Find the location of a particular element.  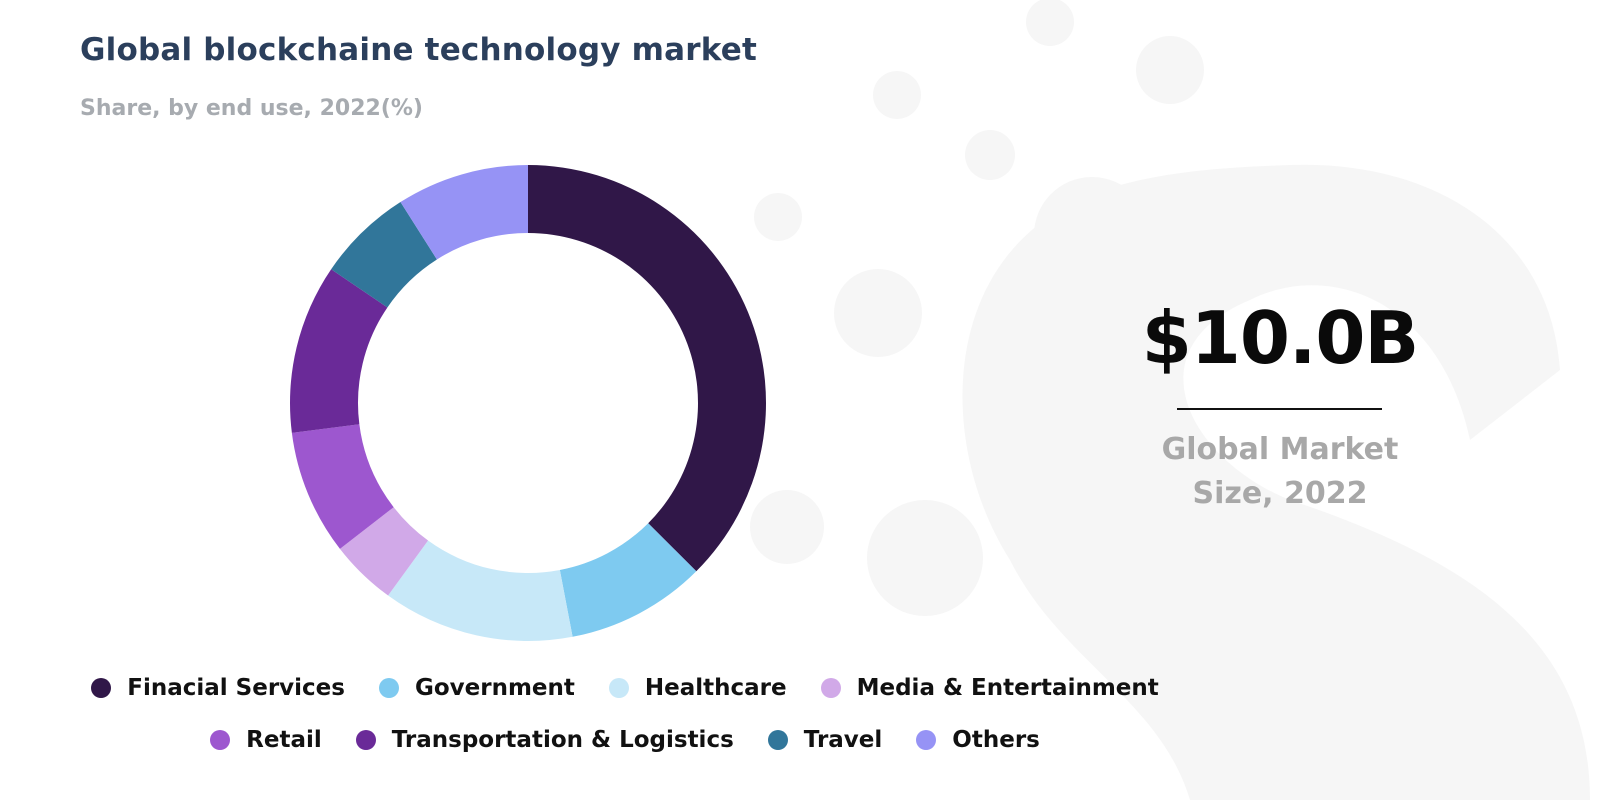

legend-item: Travel is located at coordinates (825, 740).